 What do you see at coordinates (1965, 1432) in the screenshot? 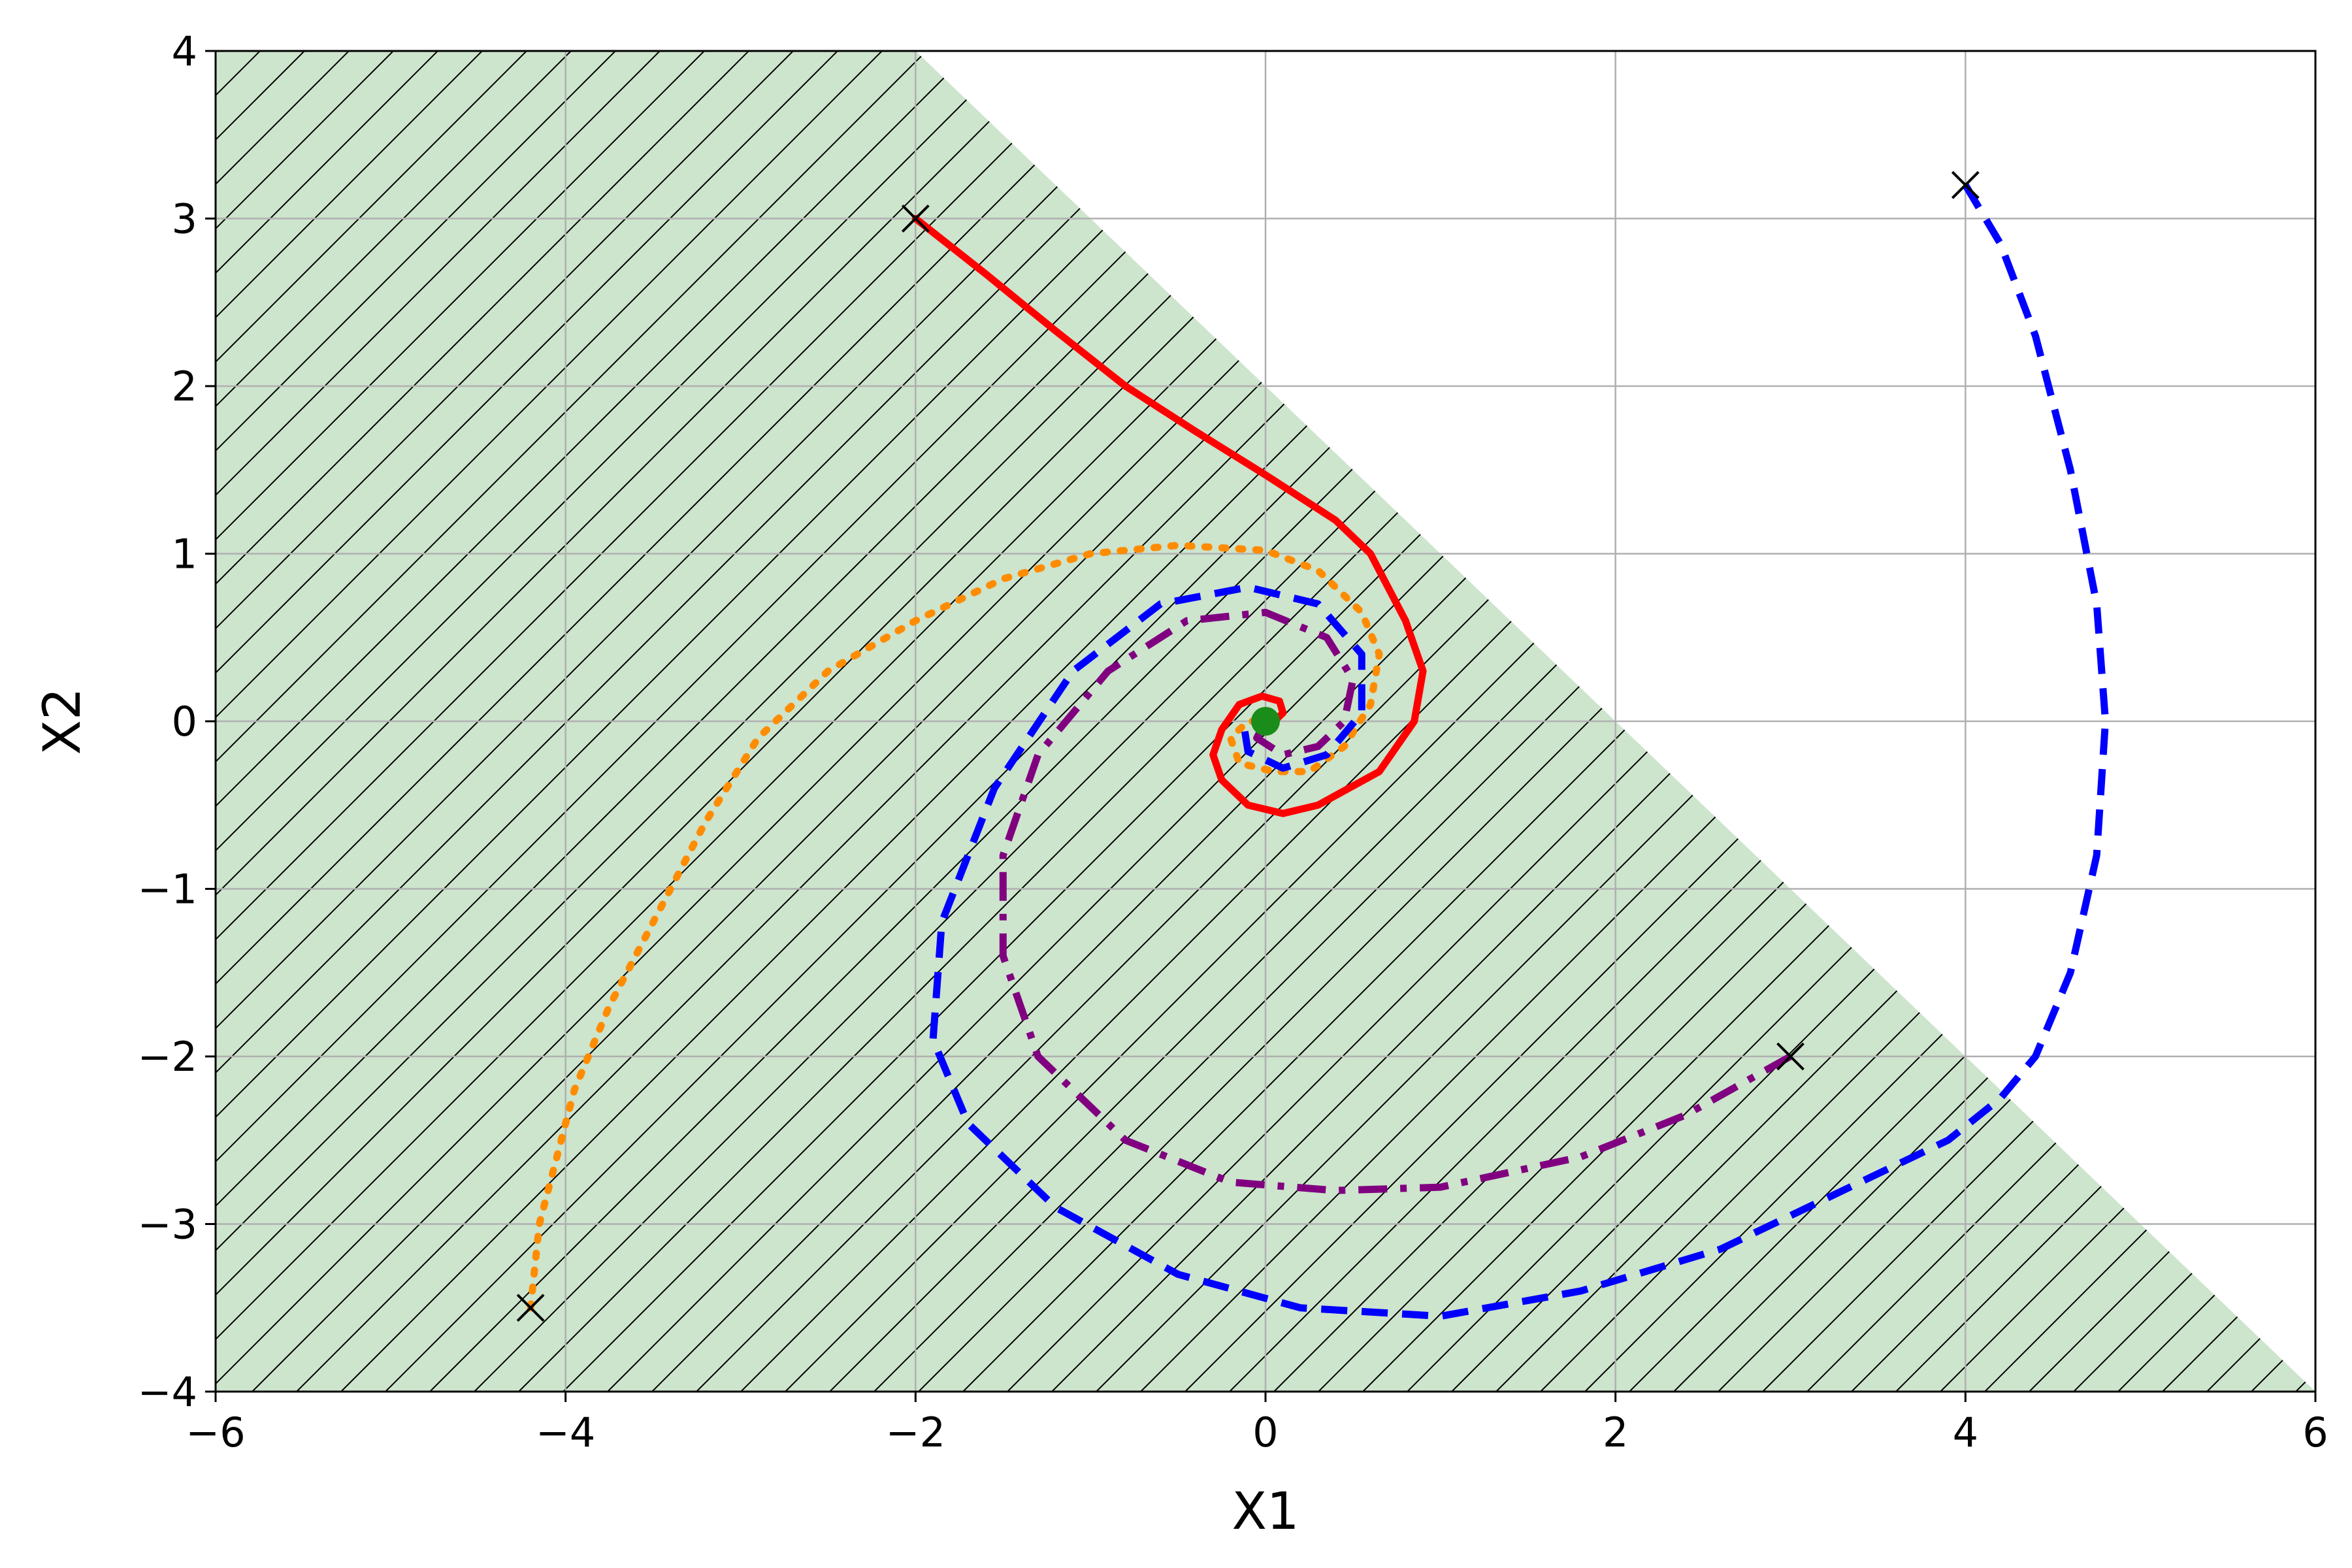
I see `x-tick-label: 4` at bounding box center [1965, 1432].